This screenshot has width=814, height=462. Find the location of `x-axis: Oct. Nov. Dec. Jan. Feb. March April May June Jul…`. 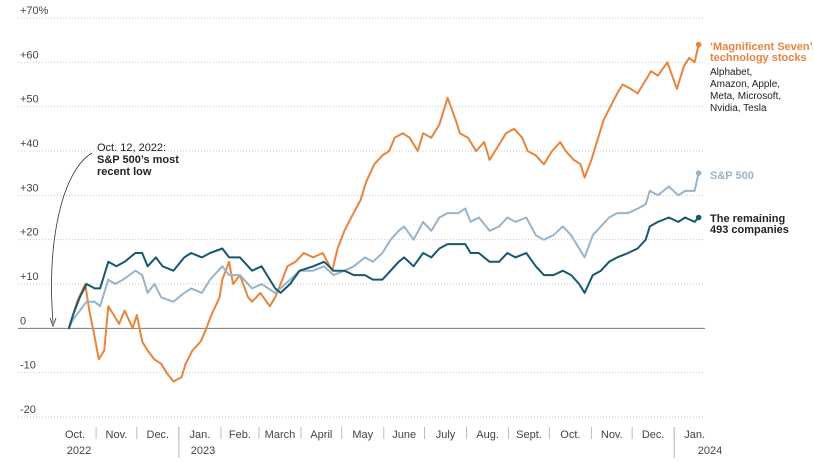

x-axis: Oct. Nov. Dec. Jan. Feb. March April May June Jul… is located at coordinates (393, 442).